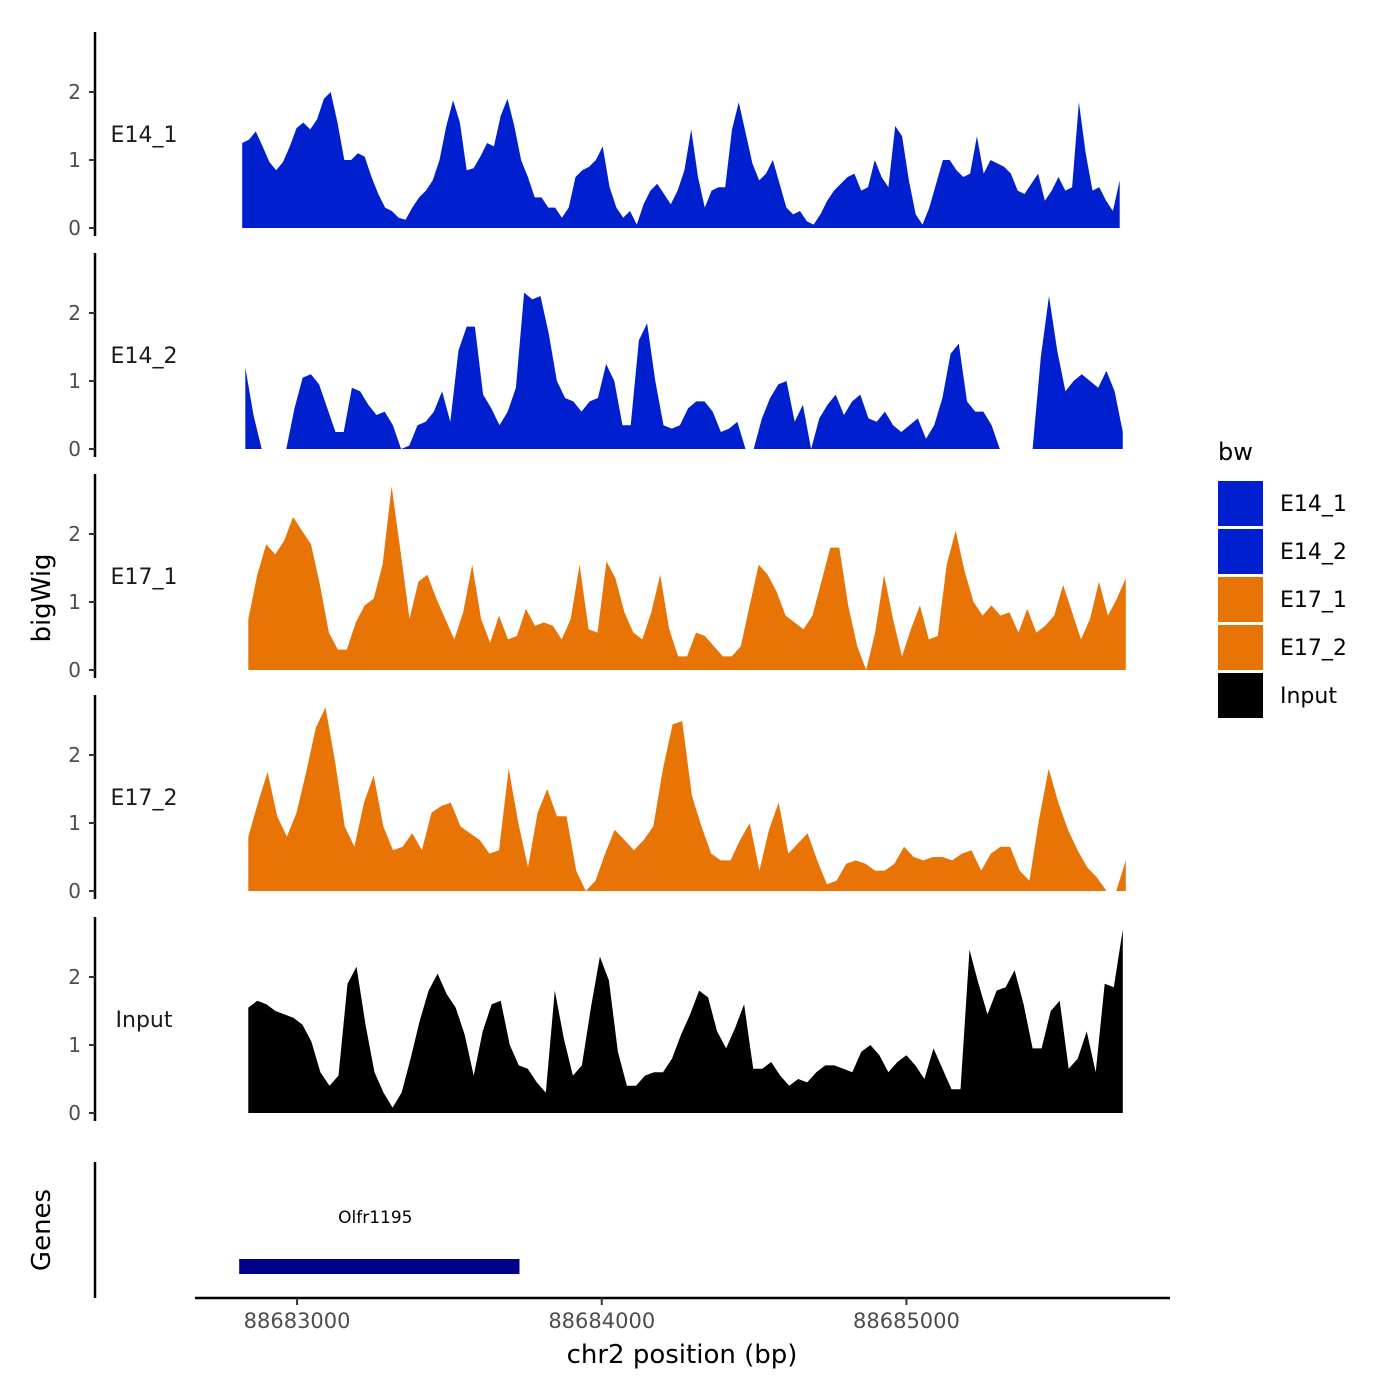 Image resolution: width=1400 pixels, height=1400 pixels. Describe the element at coordinates (297, 1321) in the screenshot. I see `x-tick-label: 88683000` at that location.